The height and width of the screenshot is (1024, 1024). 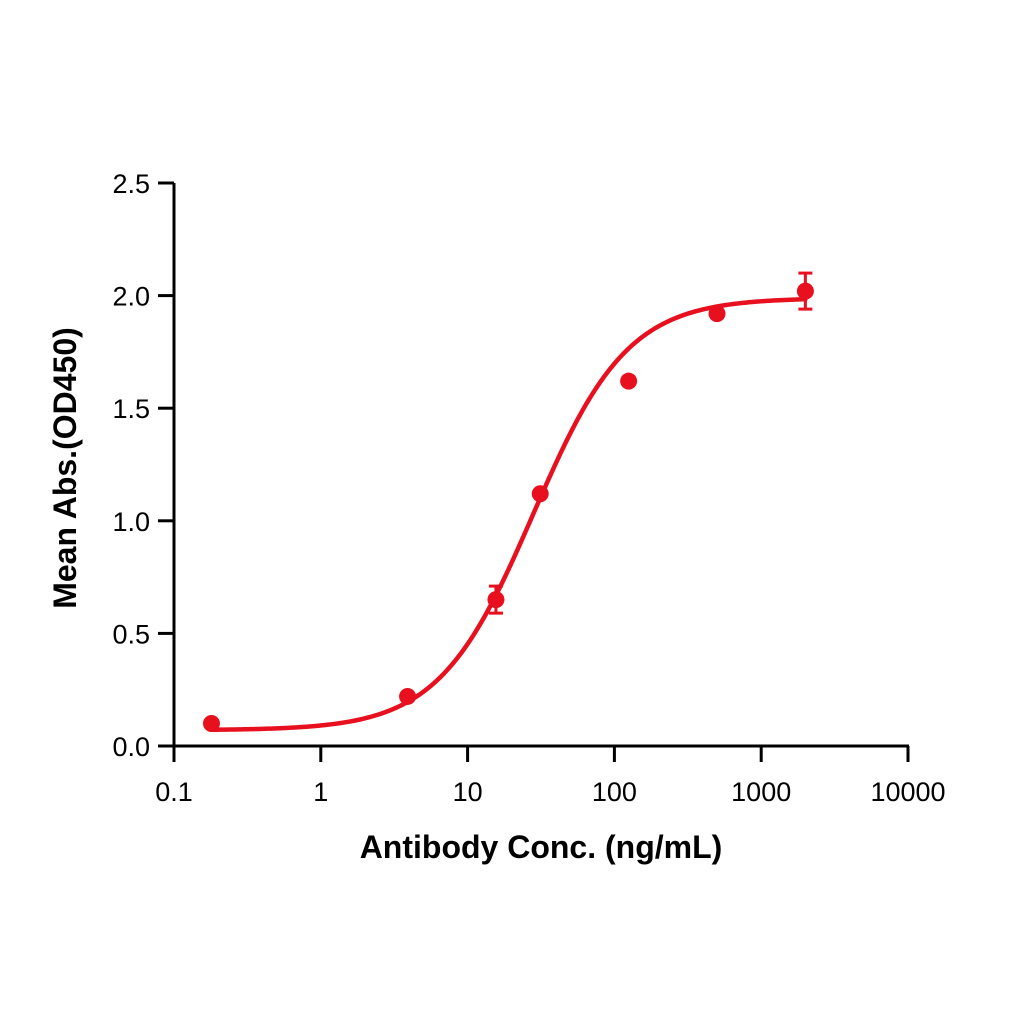 I want to click on y-tick-label: 2.5, so click(x=131, y=184).